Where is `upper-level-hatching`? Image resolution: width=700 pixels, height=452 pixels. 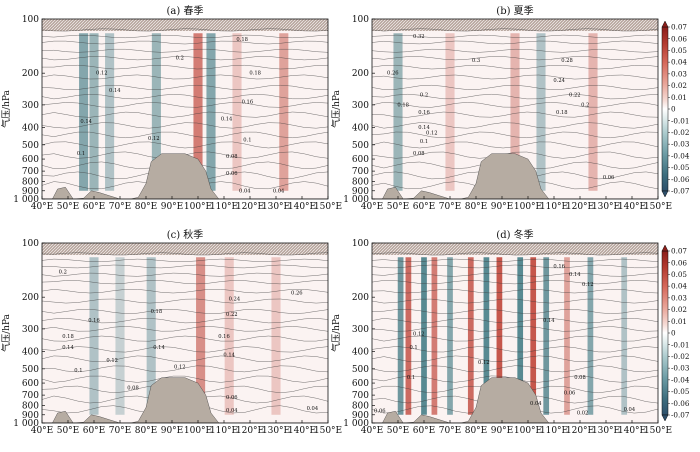
upper-level-hatching is located at coordinates (185, 249).